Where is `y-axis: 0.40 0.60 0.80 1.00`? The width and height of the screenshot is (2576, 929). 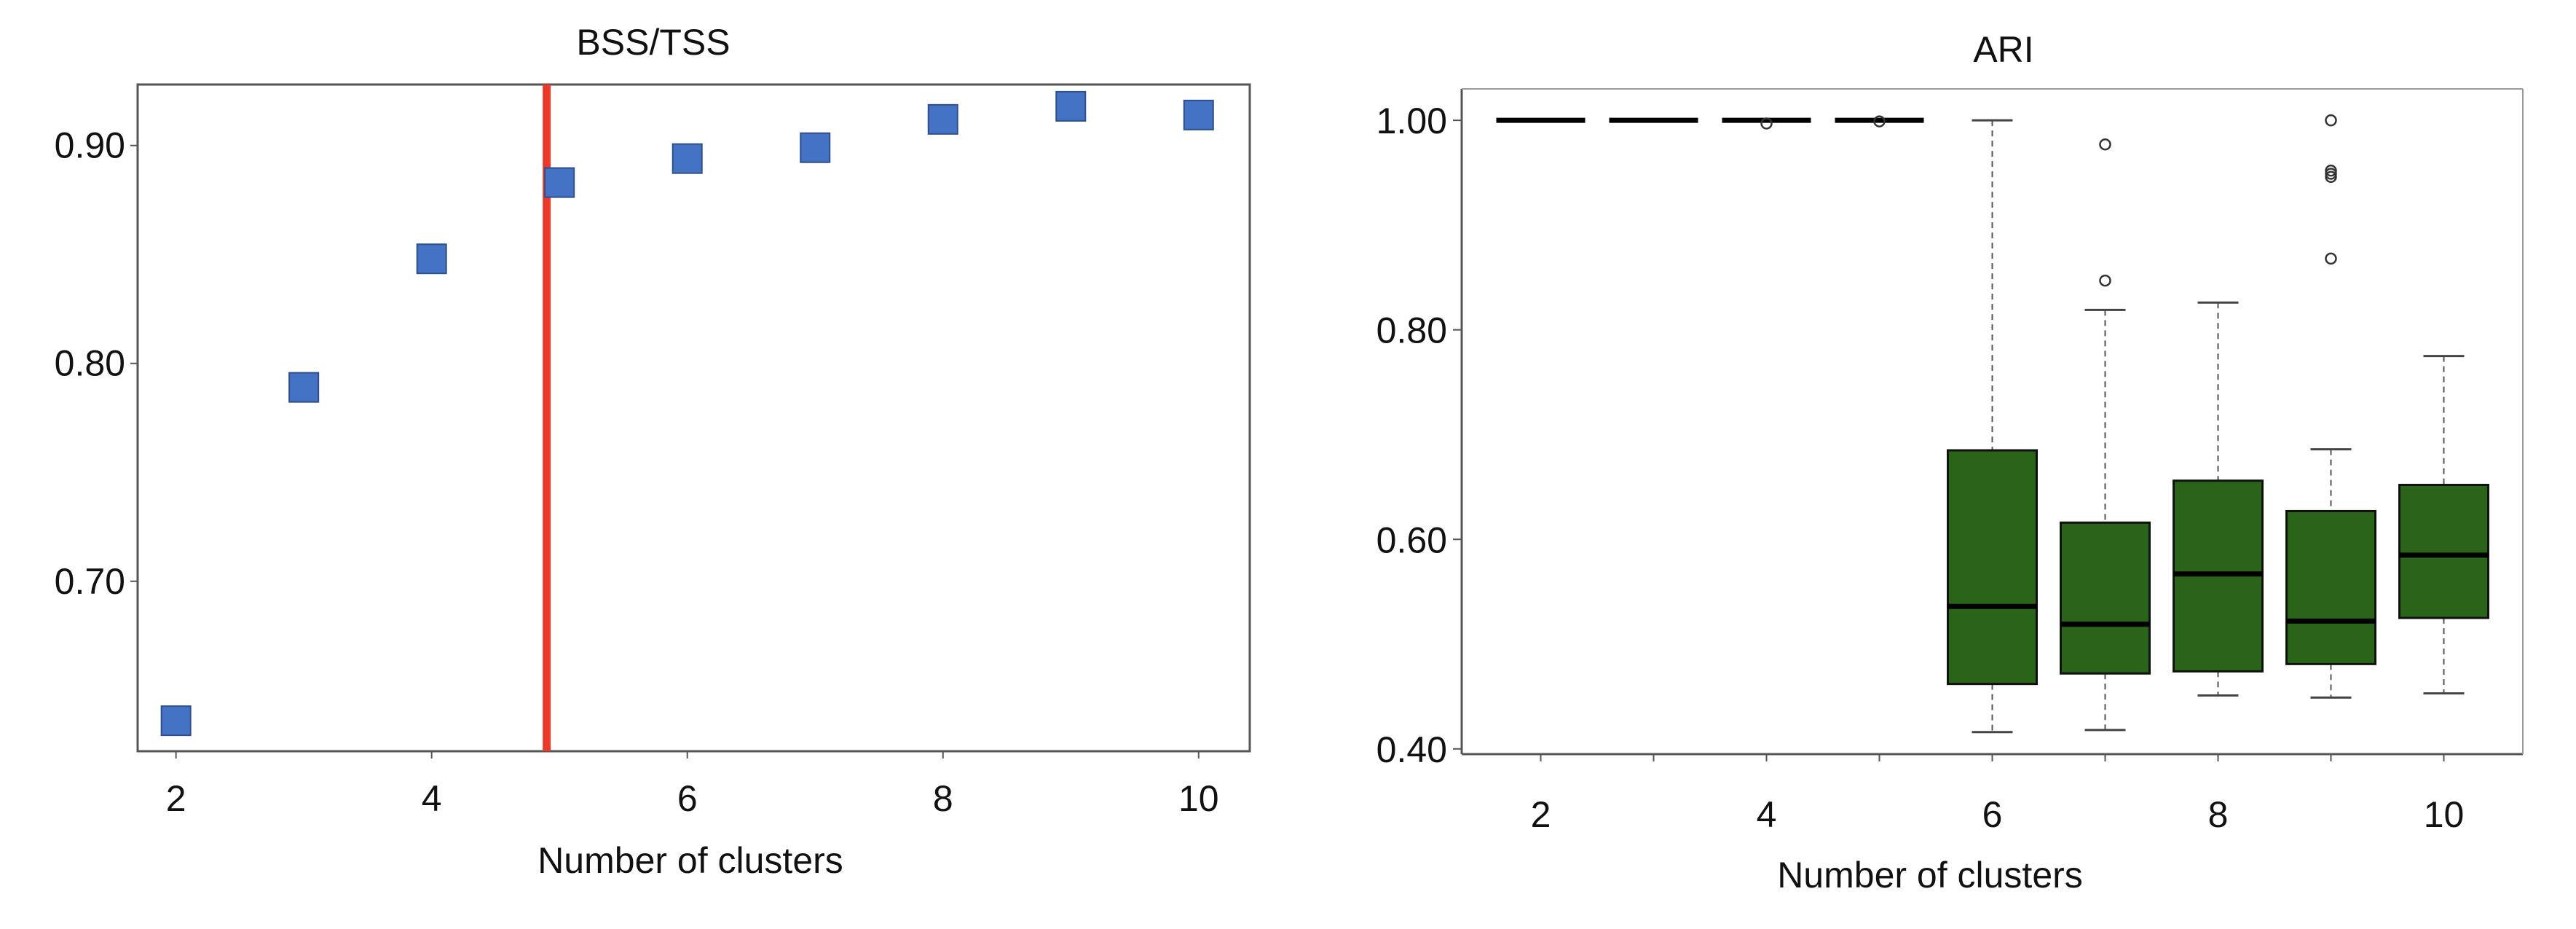
y-axis: 0.40 0.60 0.80 1.00 is located at coordinates (1419, 435).